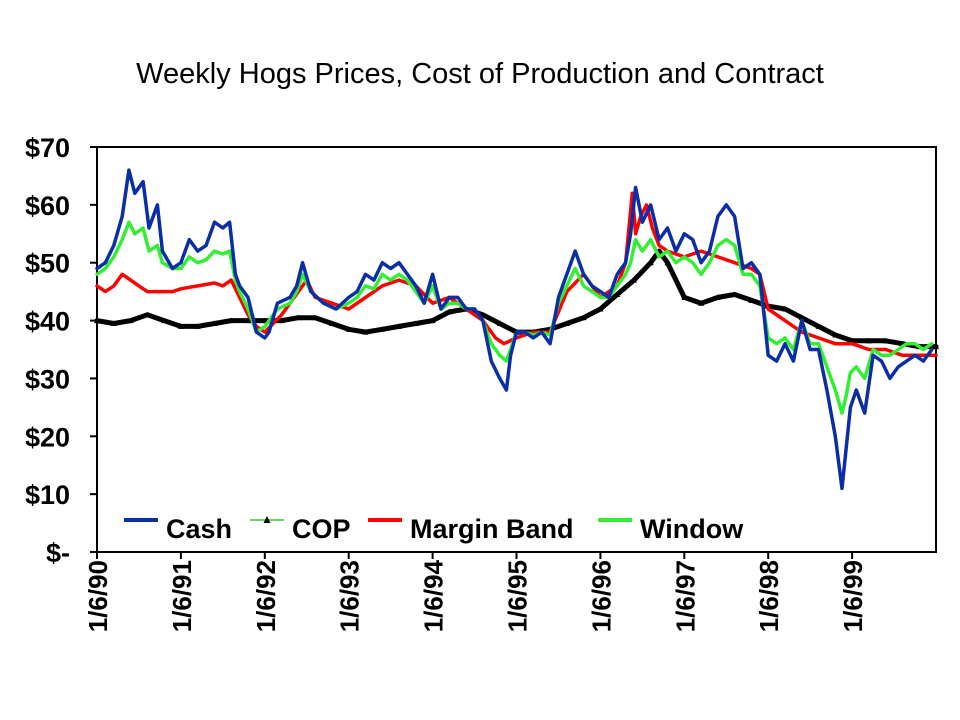 This screenshot has width=960, height=720. What do you see at coordinates (692, 529) in the screenshot?
I see `legend-label: Window` at bounding box center [692, 529].